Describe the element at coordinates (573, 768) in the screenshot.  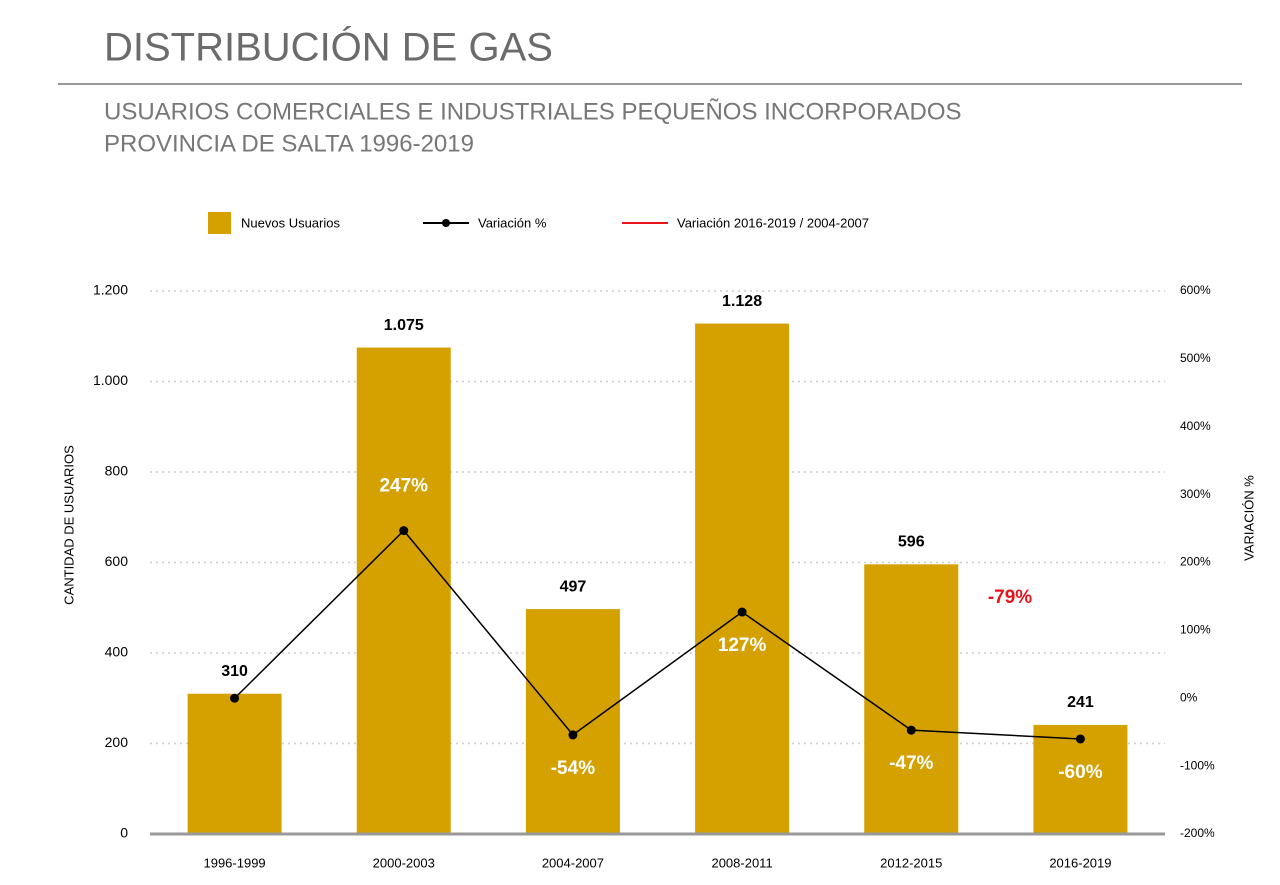
I see `line-value-label: -54%` at that location.